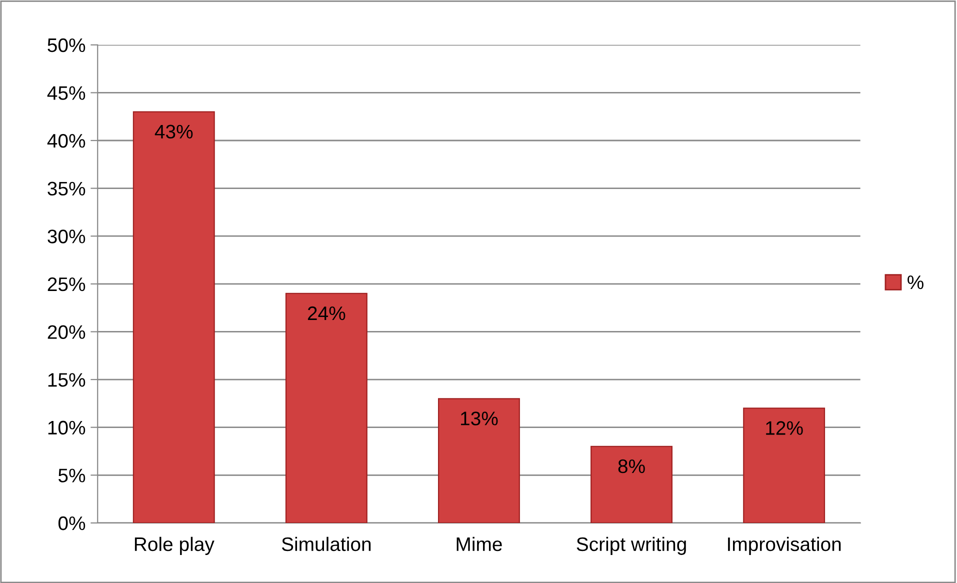  I want to click on y-tick-label: 10%, so click(67, 427).